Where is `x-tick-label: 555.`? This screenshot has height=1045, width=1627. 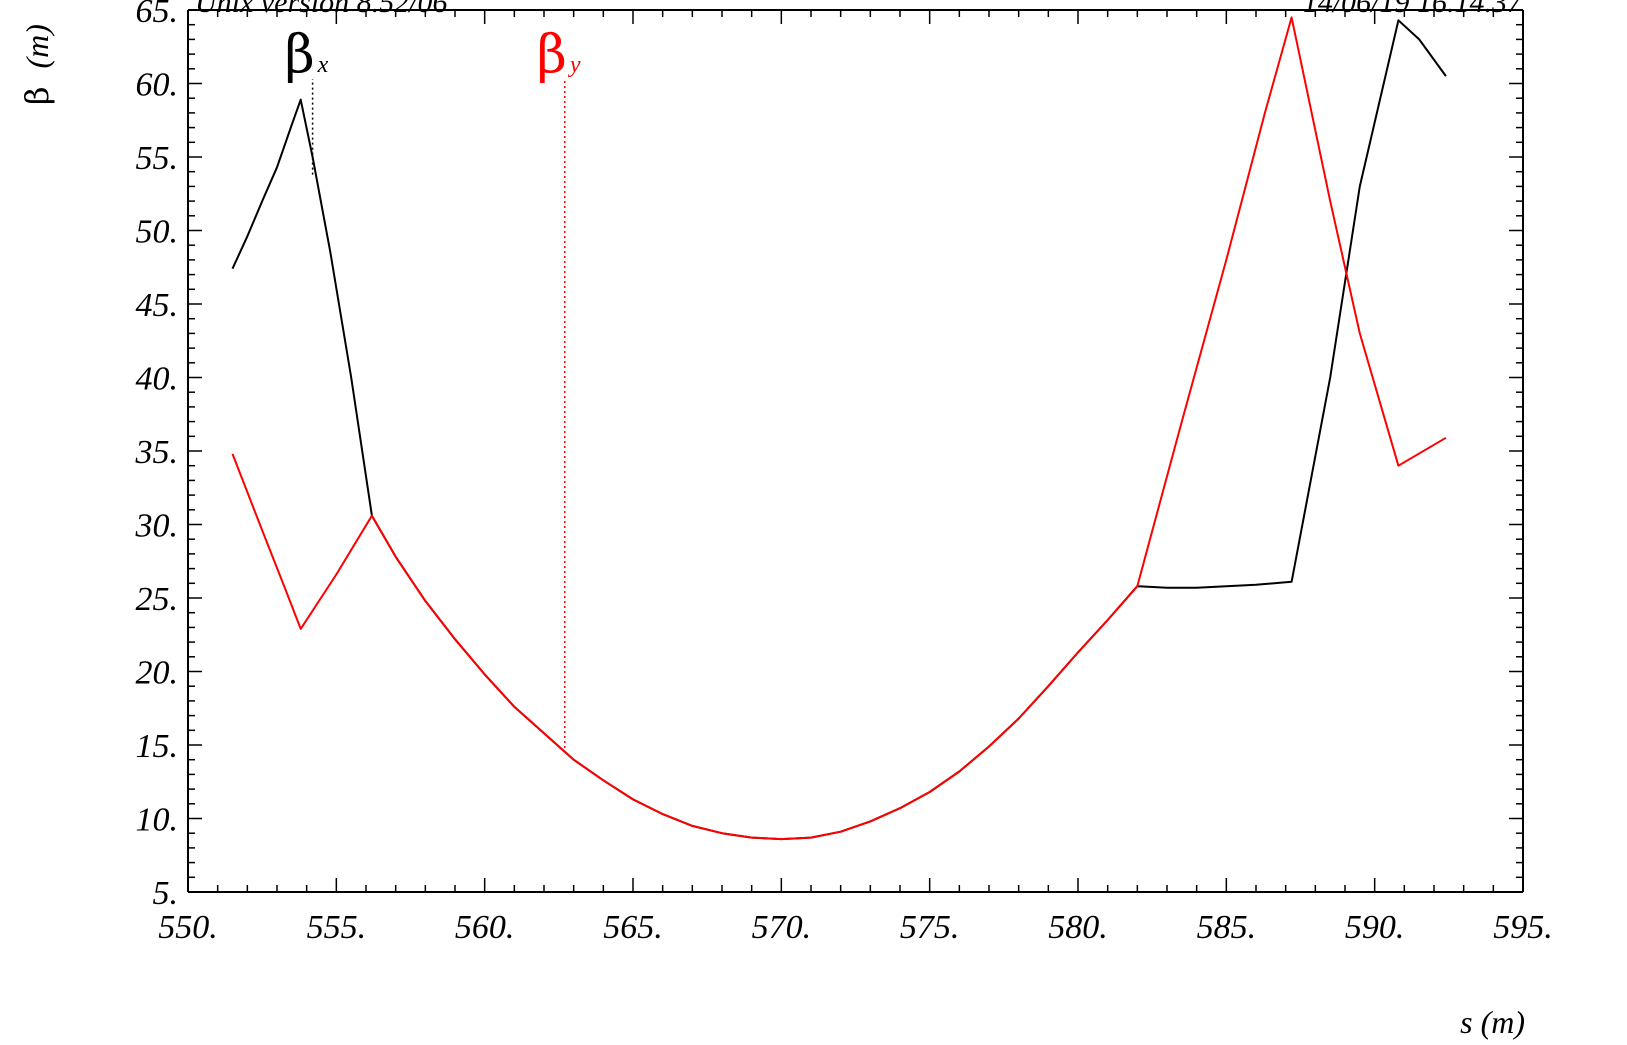
x-tick-label: 555. is located at coordinates (337, 927).